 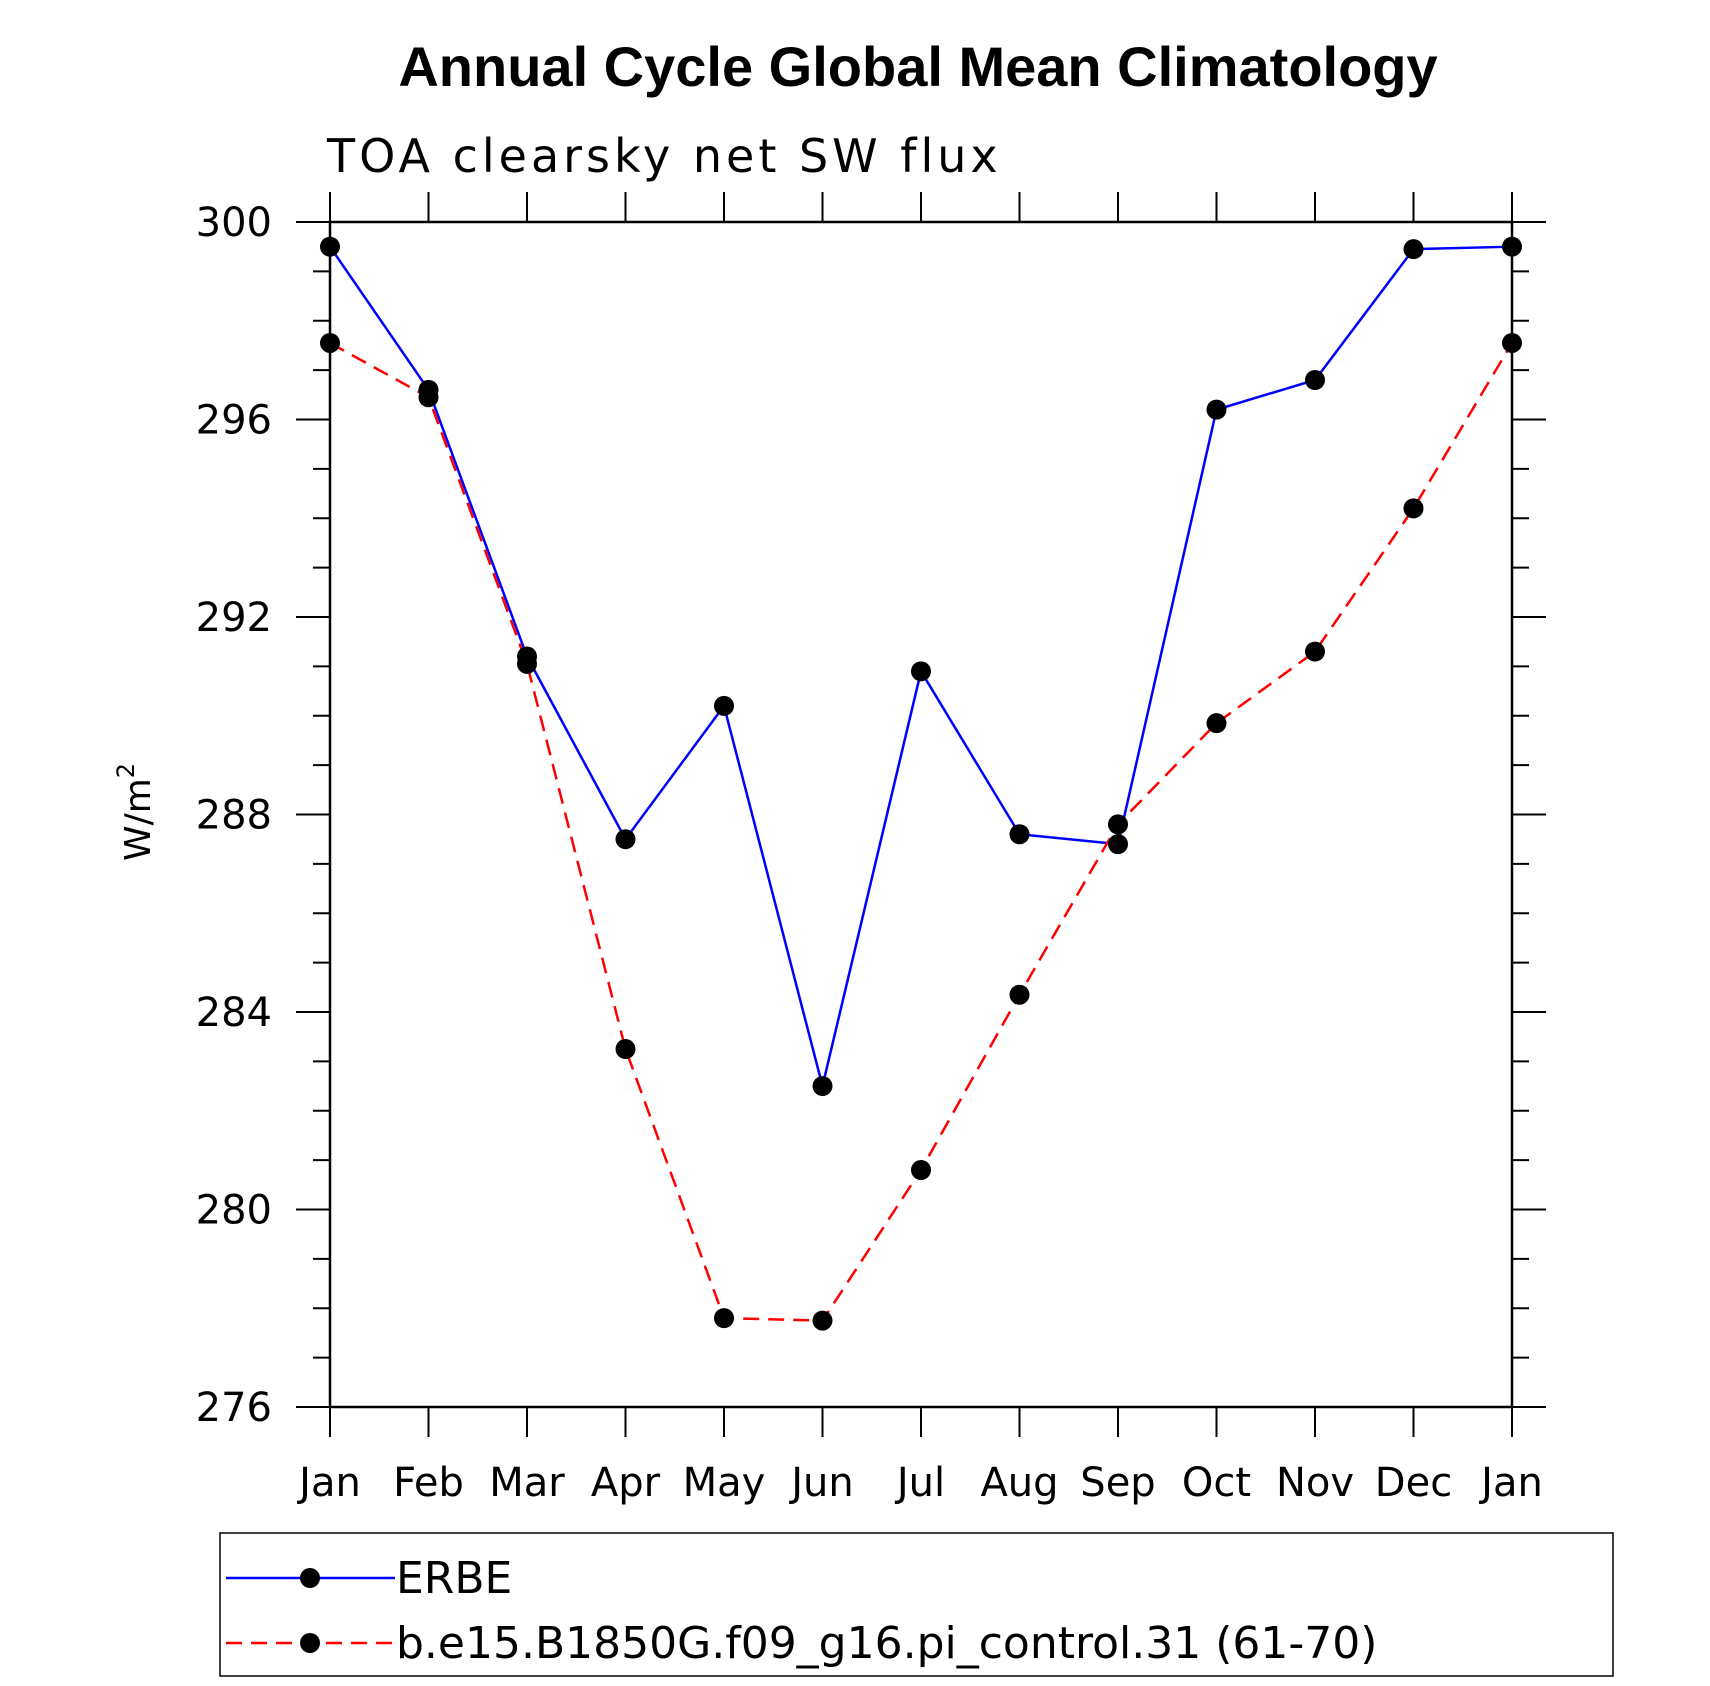 I want to click on x-tick-label: Apr, so click(x=626, y=1483).